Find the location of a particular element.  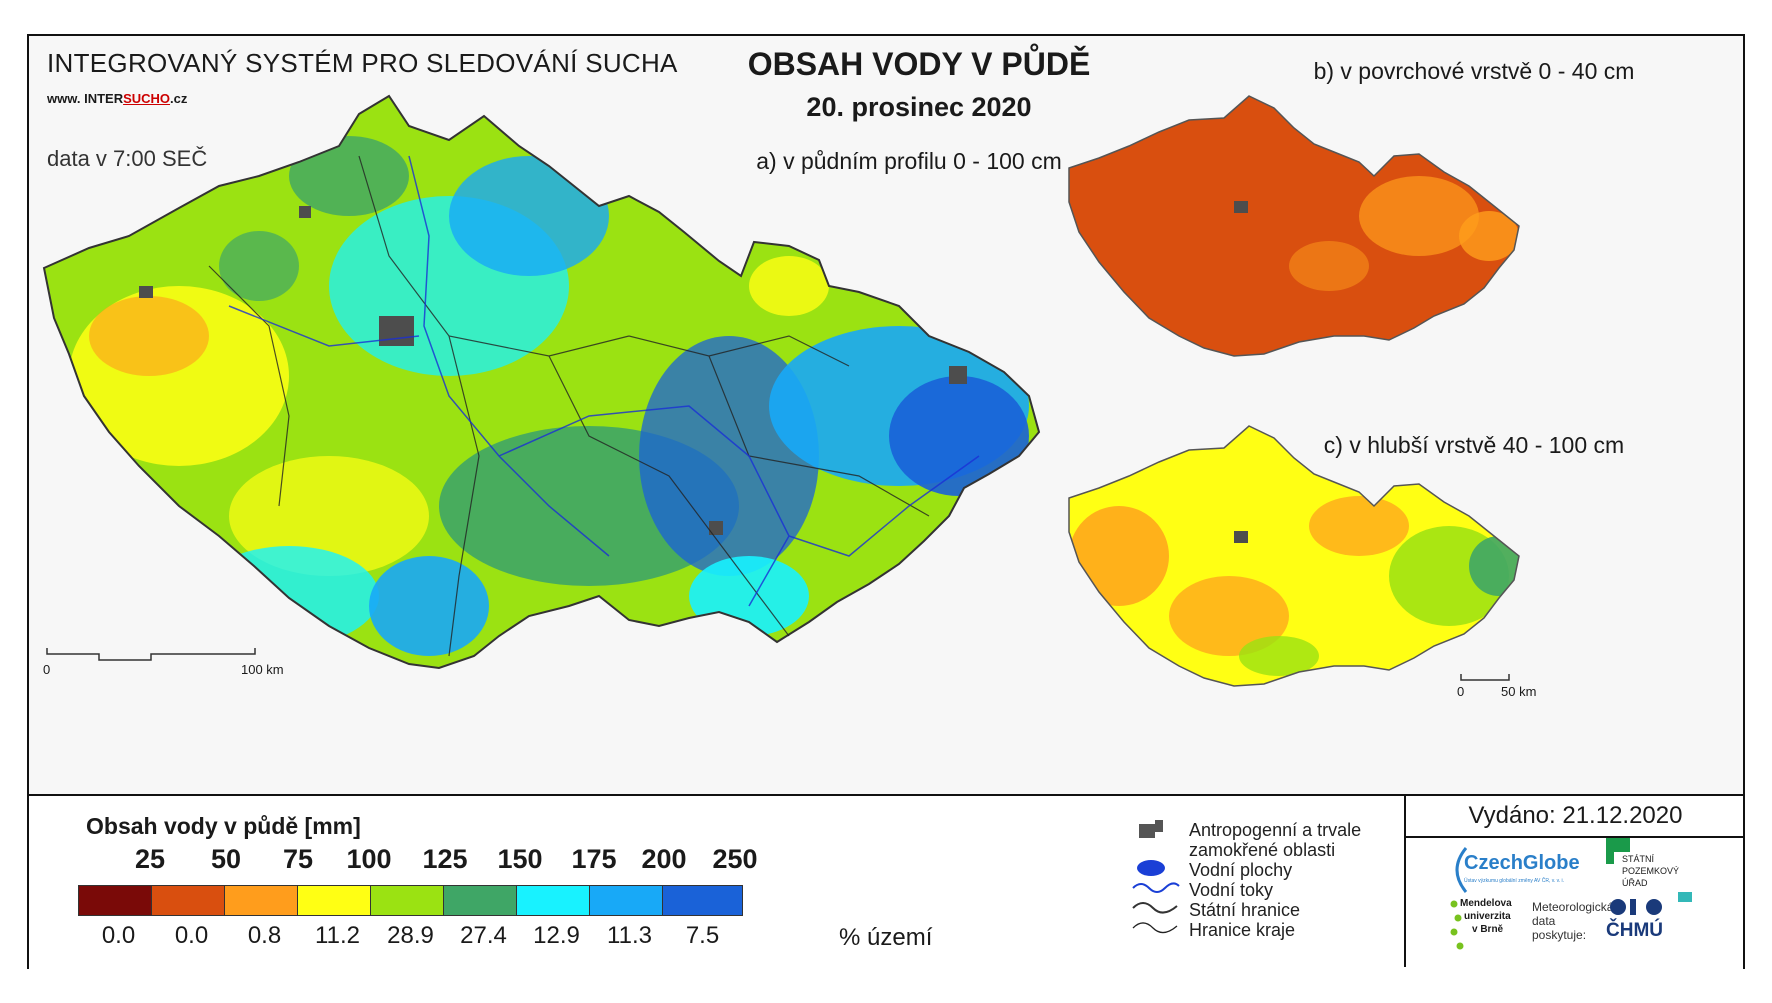

threshold-label: 125 is located at coordinates (445, 859).